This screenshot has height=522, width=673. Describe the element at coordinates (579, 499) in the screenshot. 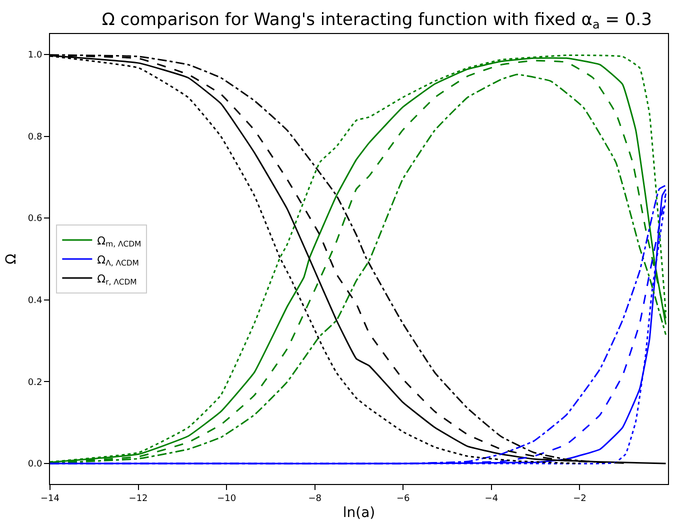

I see `x-tick-label: −2` at that location.